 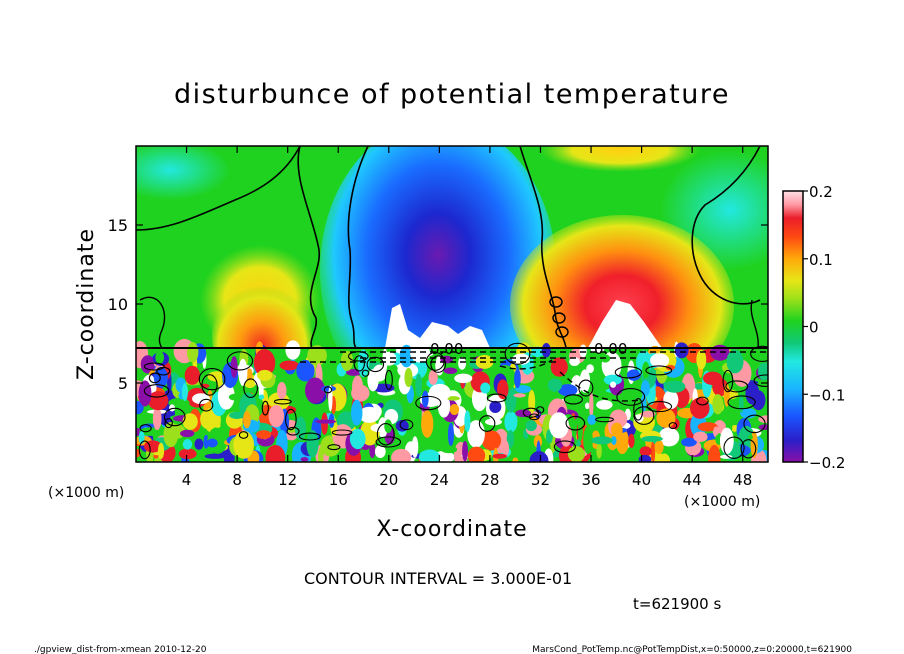 What do you see at coordinates (451, 529) in the screenshot?
I see `x-axis-label: X-coordinate` at bounding box center [451, 529].